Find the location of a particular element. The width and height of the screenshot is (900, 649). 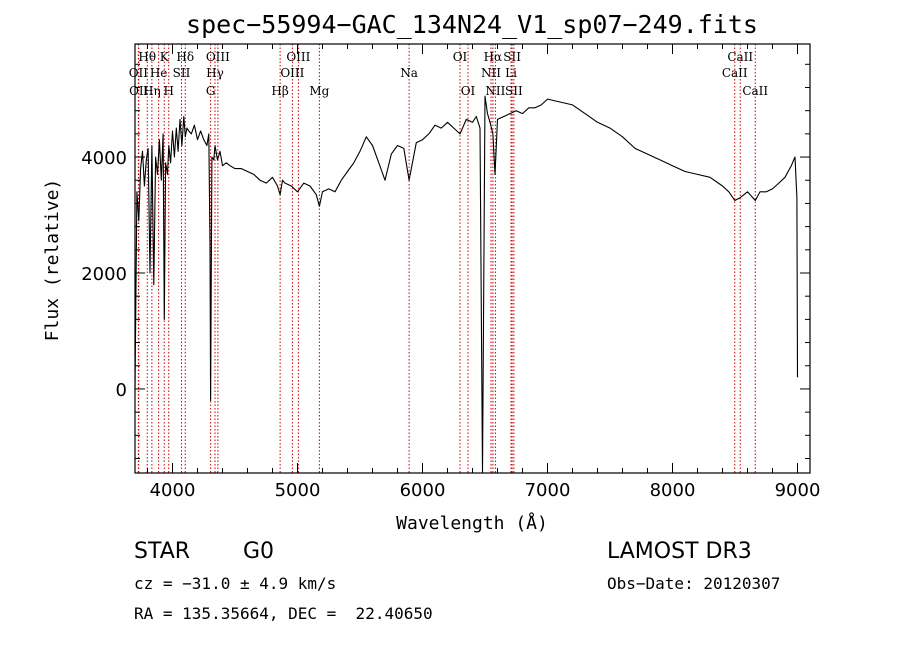

x-tick-label: 5000 is located at coordinates (298, 490).